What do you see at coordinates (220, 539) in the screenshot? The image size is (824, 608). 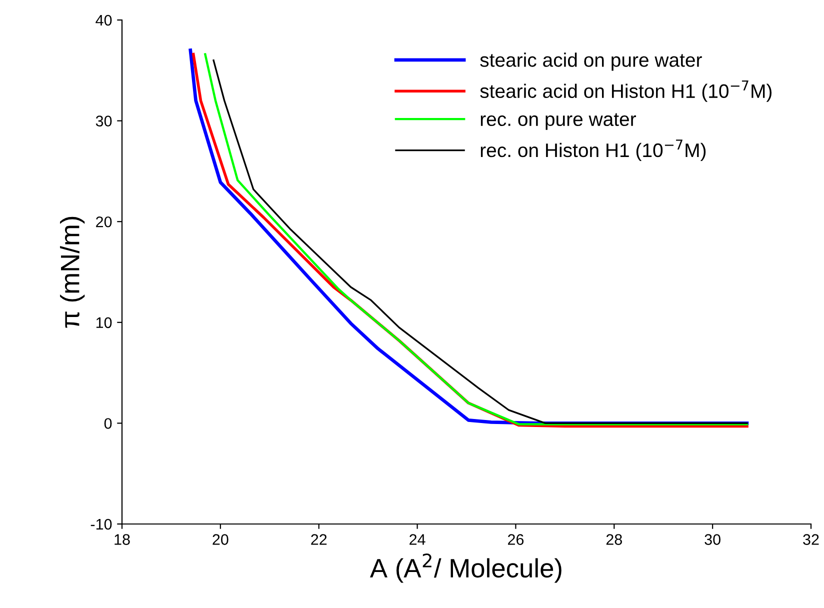 I see `x-tick-label: 20` at bounding box center [220, 539].